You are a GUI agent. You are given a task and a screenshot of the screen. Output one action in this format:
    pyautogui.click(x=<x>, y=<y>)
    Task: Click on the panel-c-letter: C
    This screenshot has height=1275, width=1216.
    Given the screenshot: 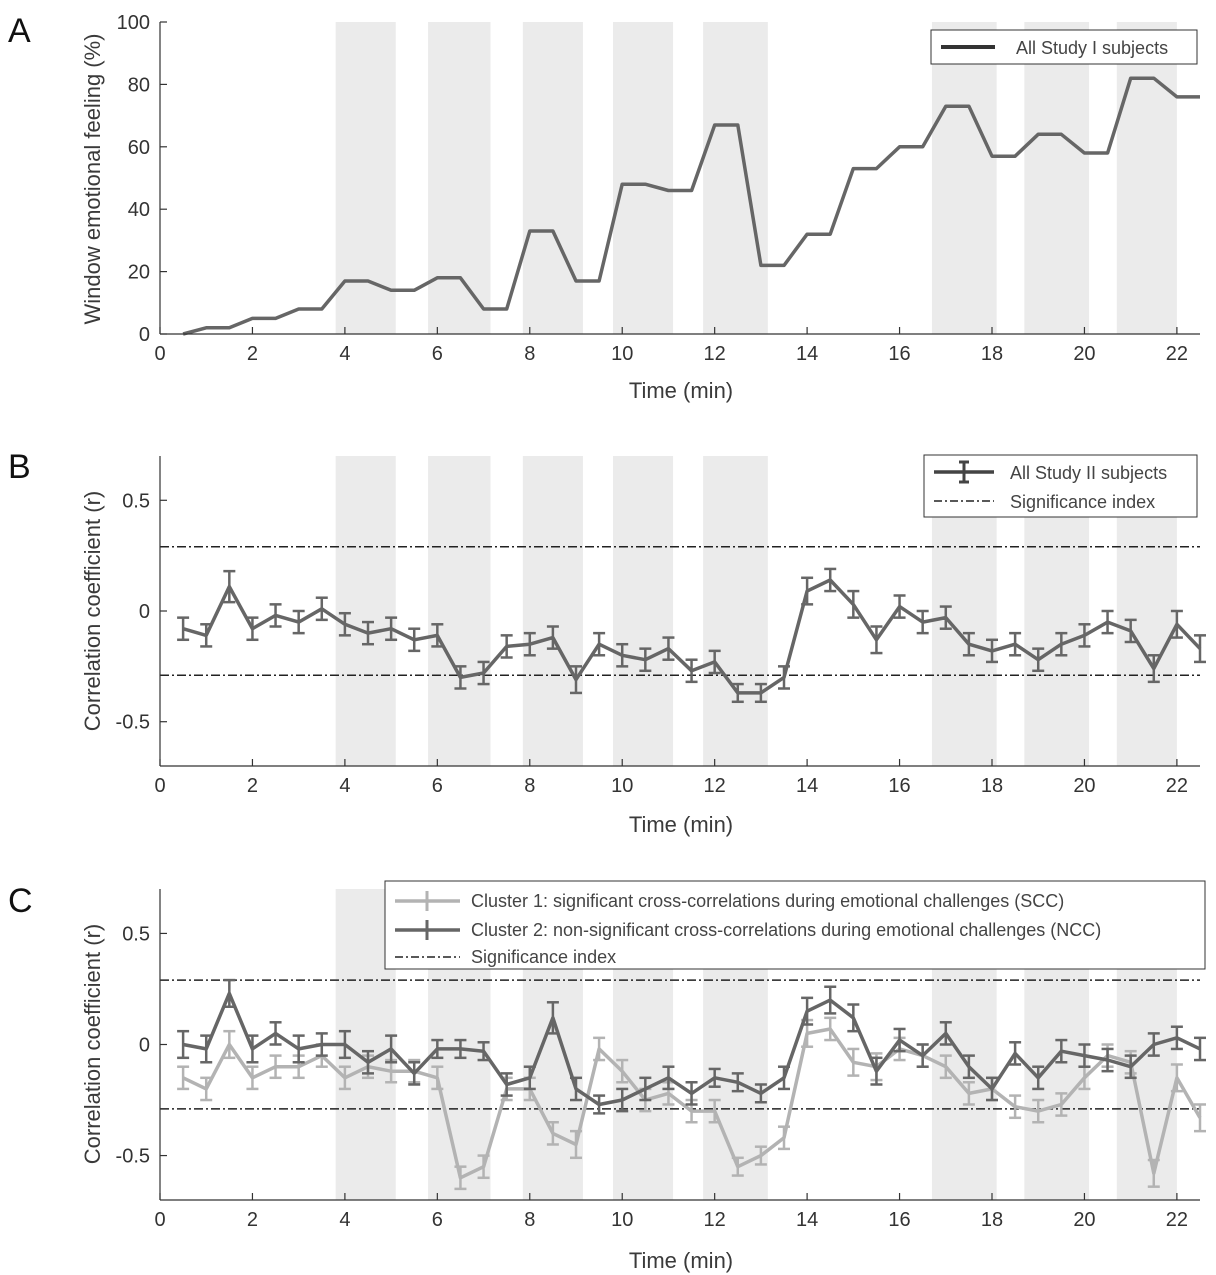 What is the action you would take?
    pyautogui.click(x=20, y=901)
    